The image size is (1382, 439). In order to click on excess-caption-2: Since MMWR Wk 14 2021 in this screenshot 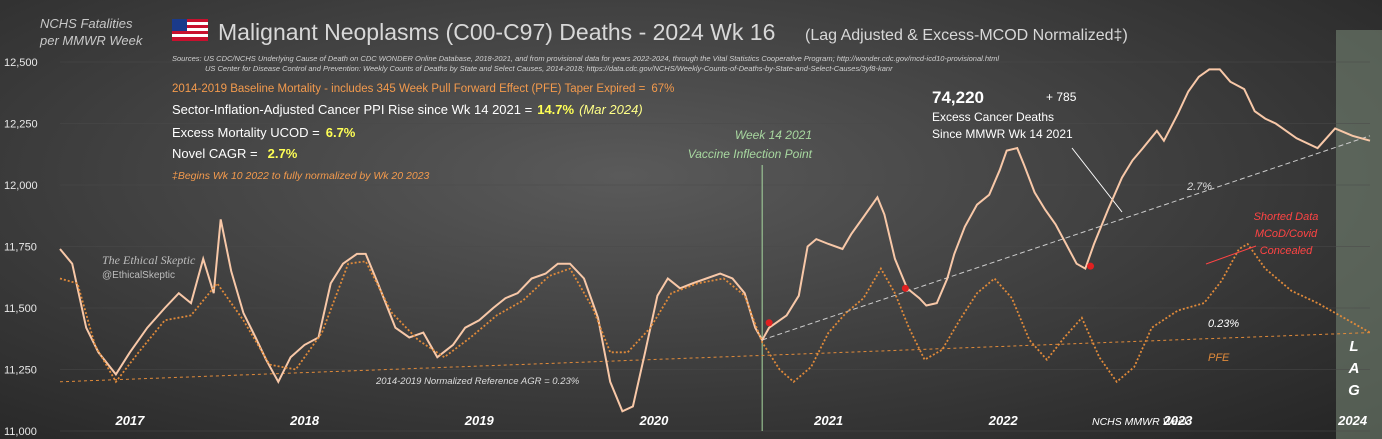, I will do `click(1002, 134)`.